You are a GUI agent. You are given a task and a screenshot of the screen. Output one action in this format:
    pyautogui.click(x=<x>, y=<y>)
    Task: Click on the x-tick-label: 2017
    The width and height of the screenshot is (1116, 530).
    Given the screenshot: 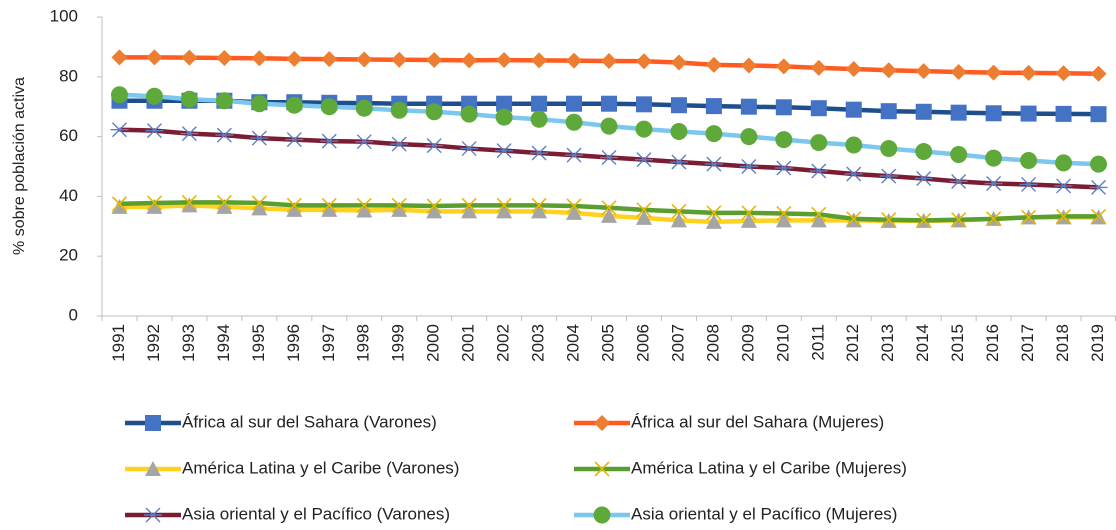 What is the action you would take?
    pyautogui.click(x=1027, y=343)
    